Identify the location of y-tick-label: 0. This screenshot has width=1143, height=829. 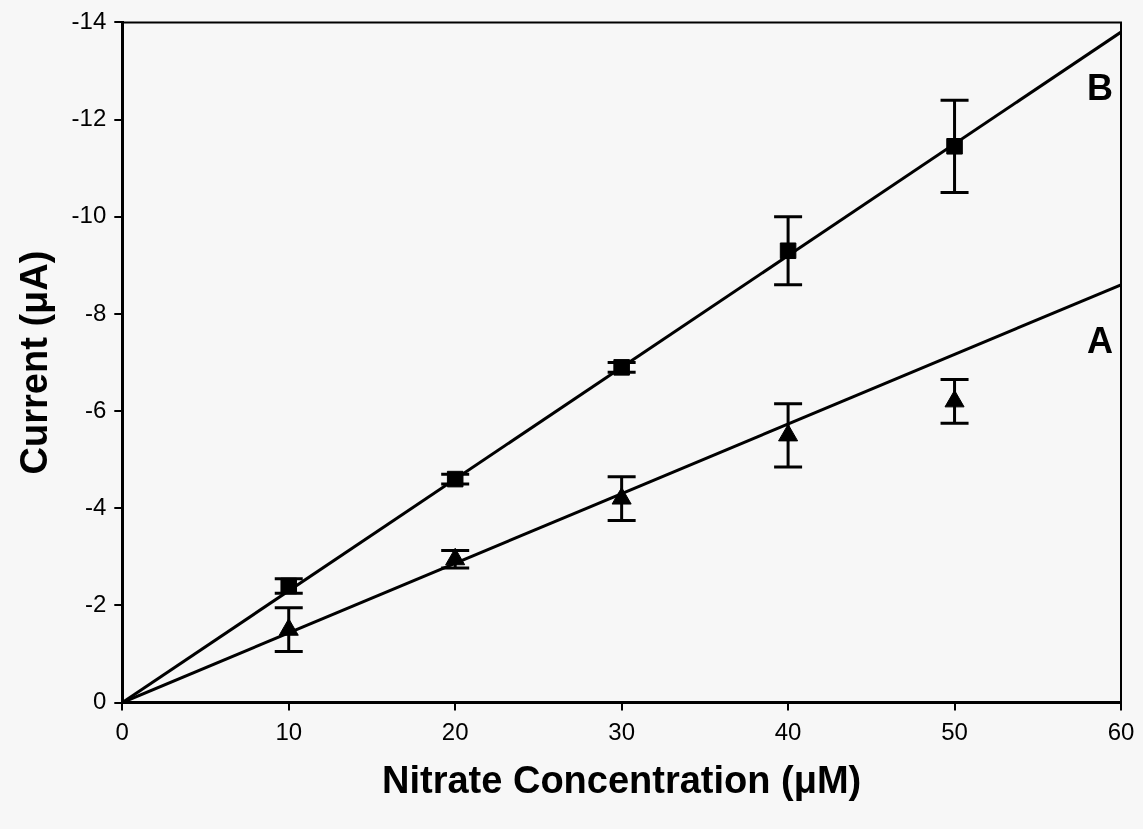
(99, 701).